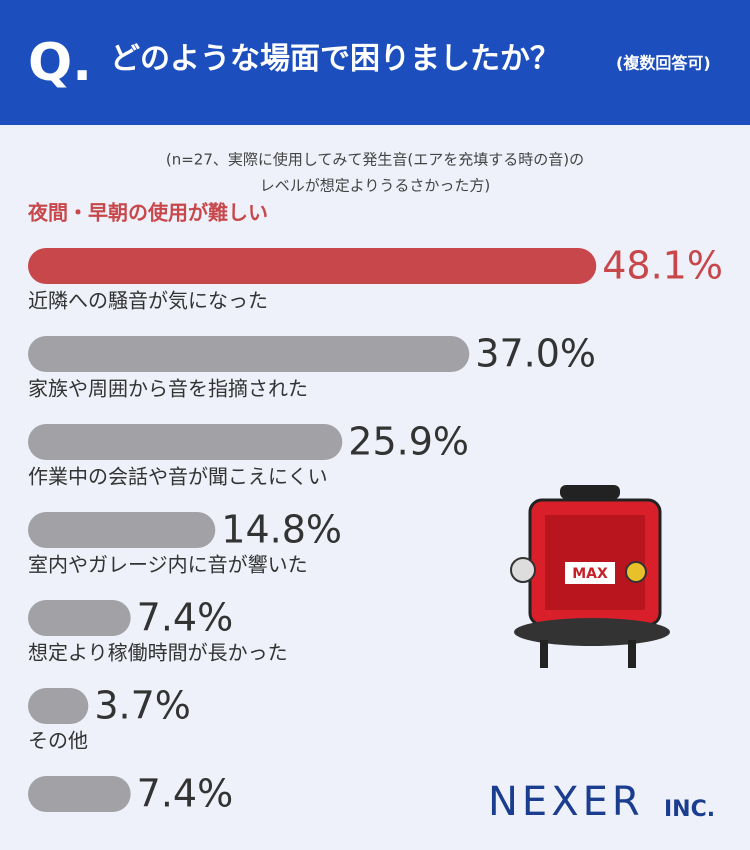 This screenshot has height=850, width=750. Describe the element at coordinates (147, 213) in the screenshot. I see `category-label: 夜間・早朝の使用が難しい` at that location.